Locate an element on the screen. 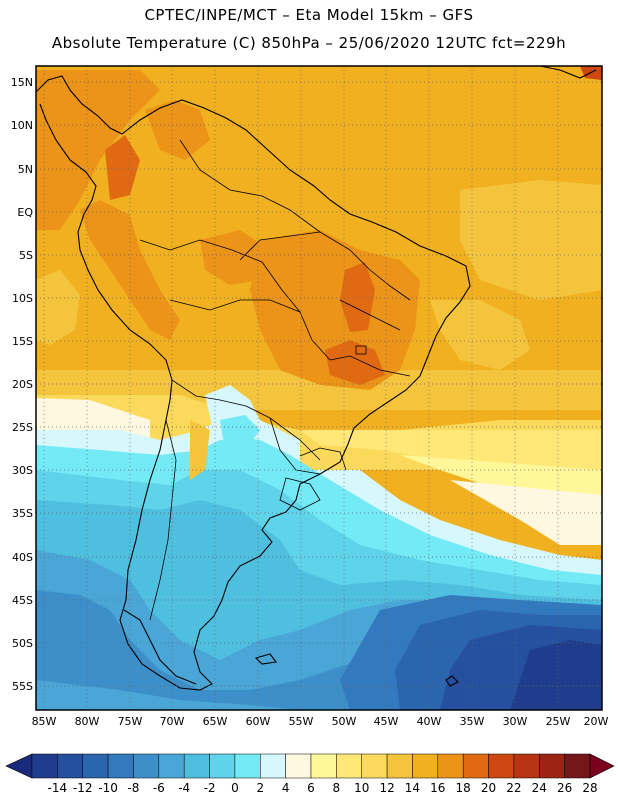 The image size is (618, 800). lat-label: EQ is located at coordinates (25, 212).